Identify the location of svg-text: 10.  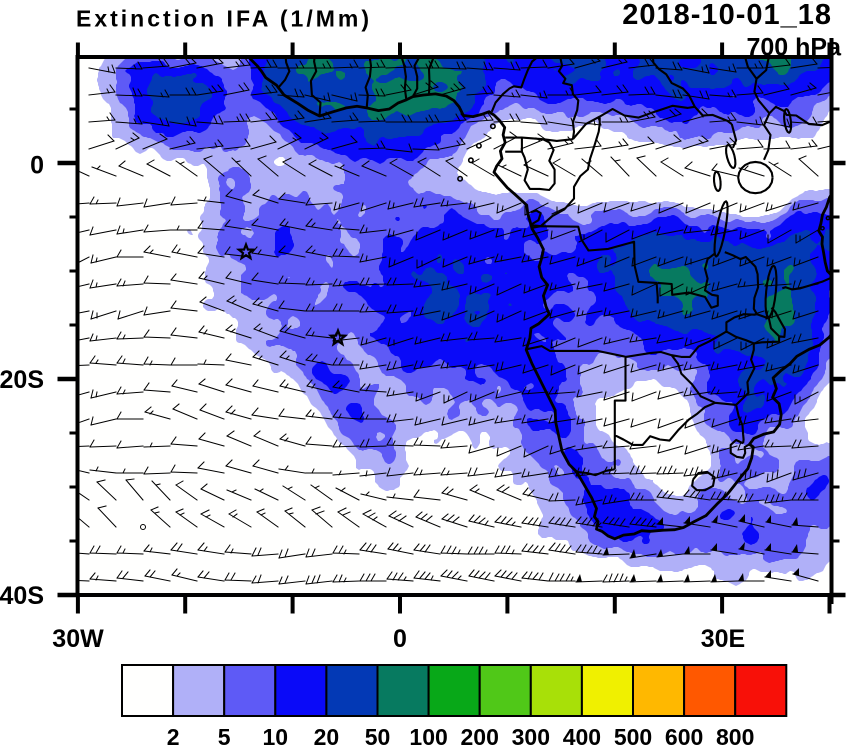
(276, 737).